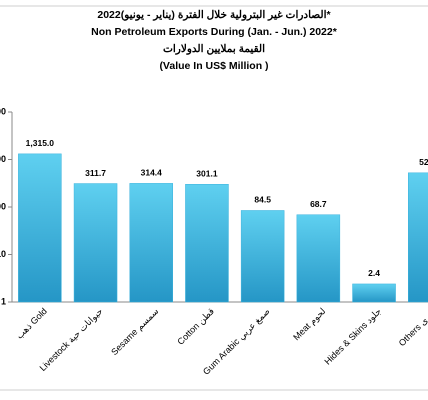 Image resolution: width=428 pixels, height=400 pixels. I want to click on y-tick-label: 1, so click(3, 301).